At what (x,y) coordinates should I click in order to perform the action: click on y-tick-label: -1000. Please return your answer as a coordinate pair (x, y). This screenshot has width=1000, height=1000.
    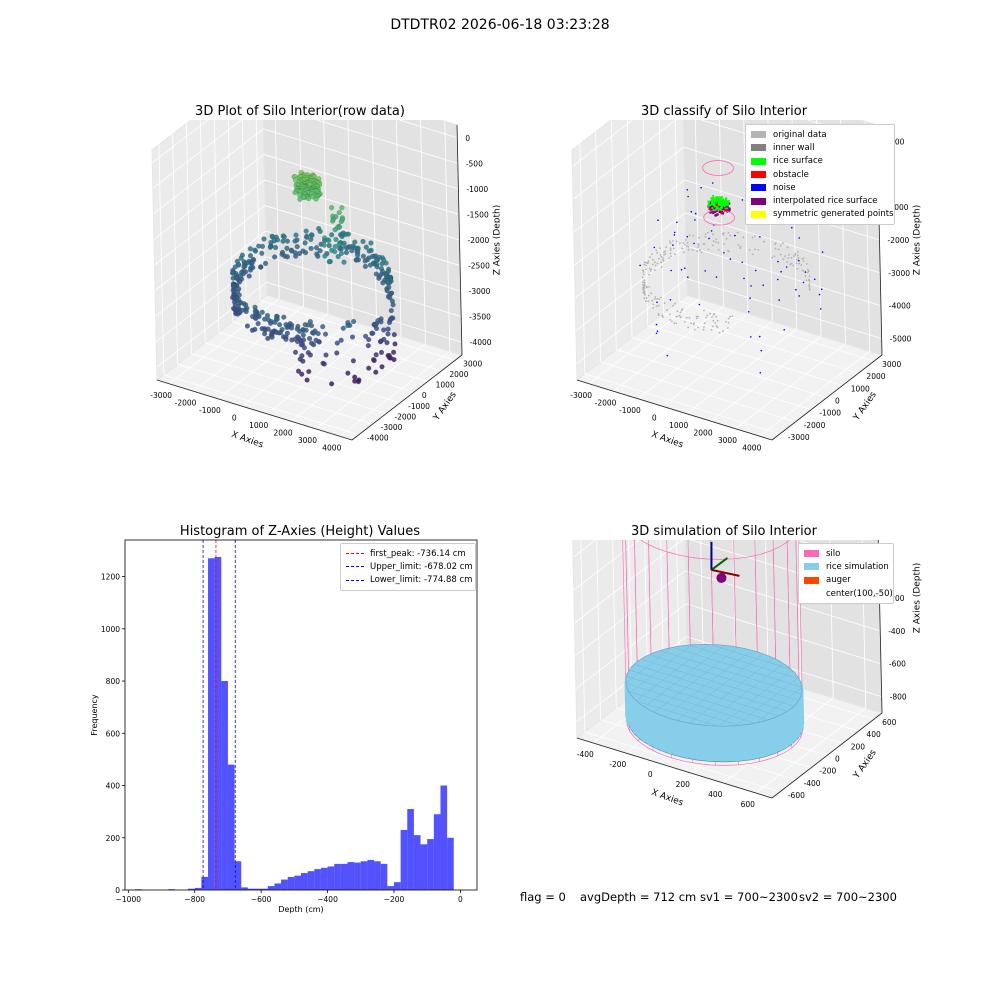
    Looking at the image, I should click on (830, 413).